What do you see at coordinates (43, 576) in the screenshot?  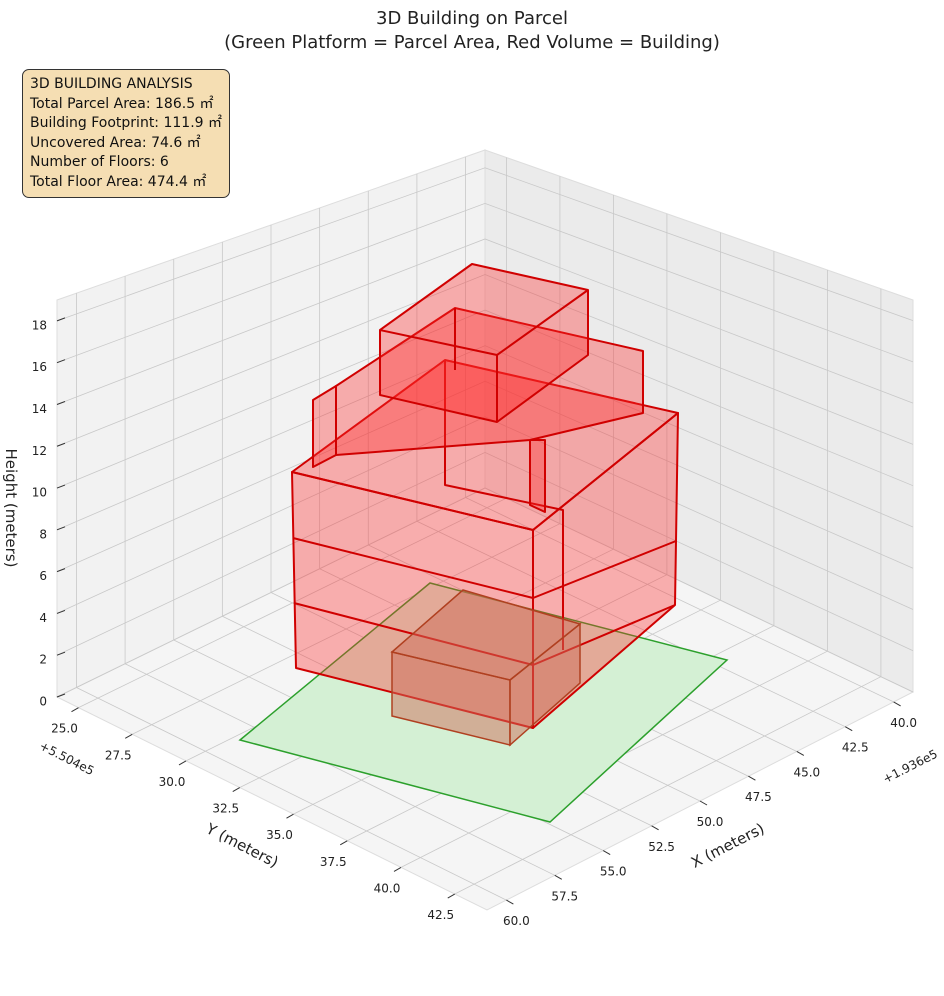 I see `z-tick-label: 6` at bounding box center [43, 576].